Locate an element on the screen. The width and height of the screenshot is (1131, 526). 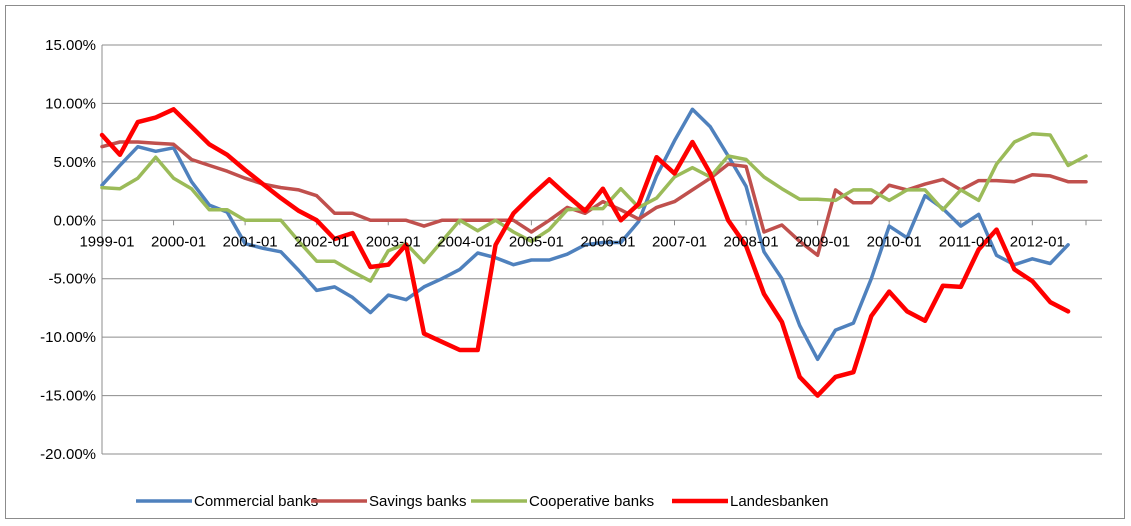
legend-label: Commercial banks is located at coordinates (256, 501).